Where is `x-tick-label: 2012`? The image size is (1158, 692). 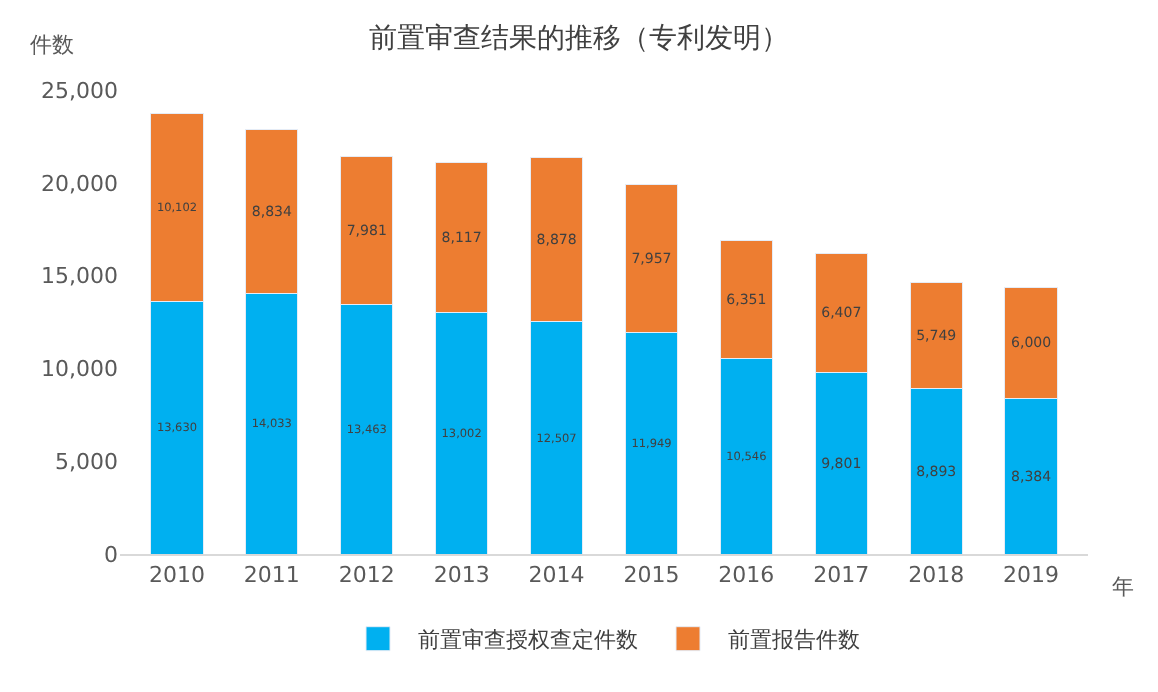 x-tick-label: 2012 is located at coordinates (366, 575).